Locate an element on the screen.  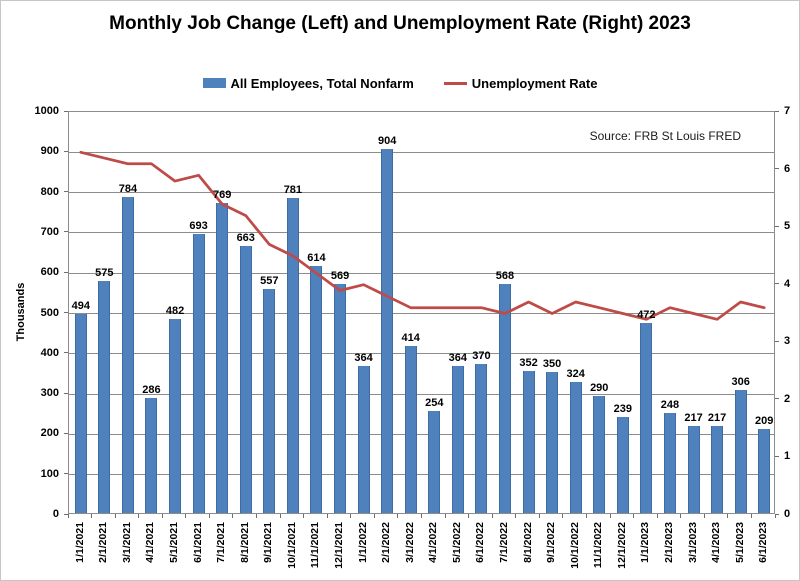
x-axis-label: 10/1/2022 is located at coordinates (574, 545).